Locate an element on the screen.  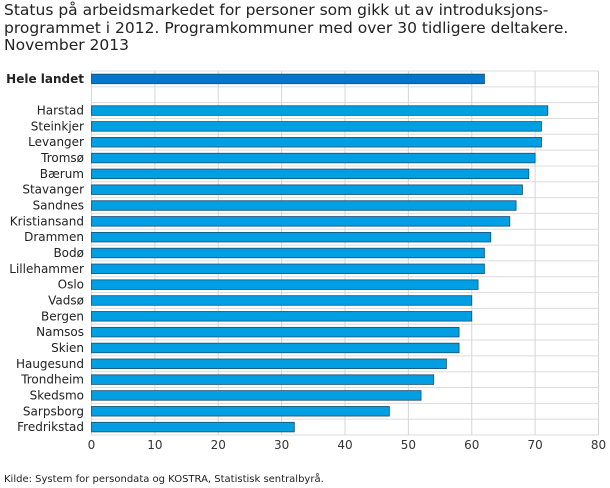
category-label: Lillehammer is located at coordinates (46, 269).